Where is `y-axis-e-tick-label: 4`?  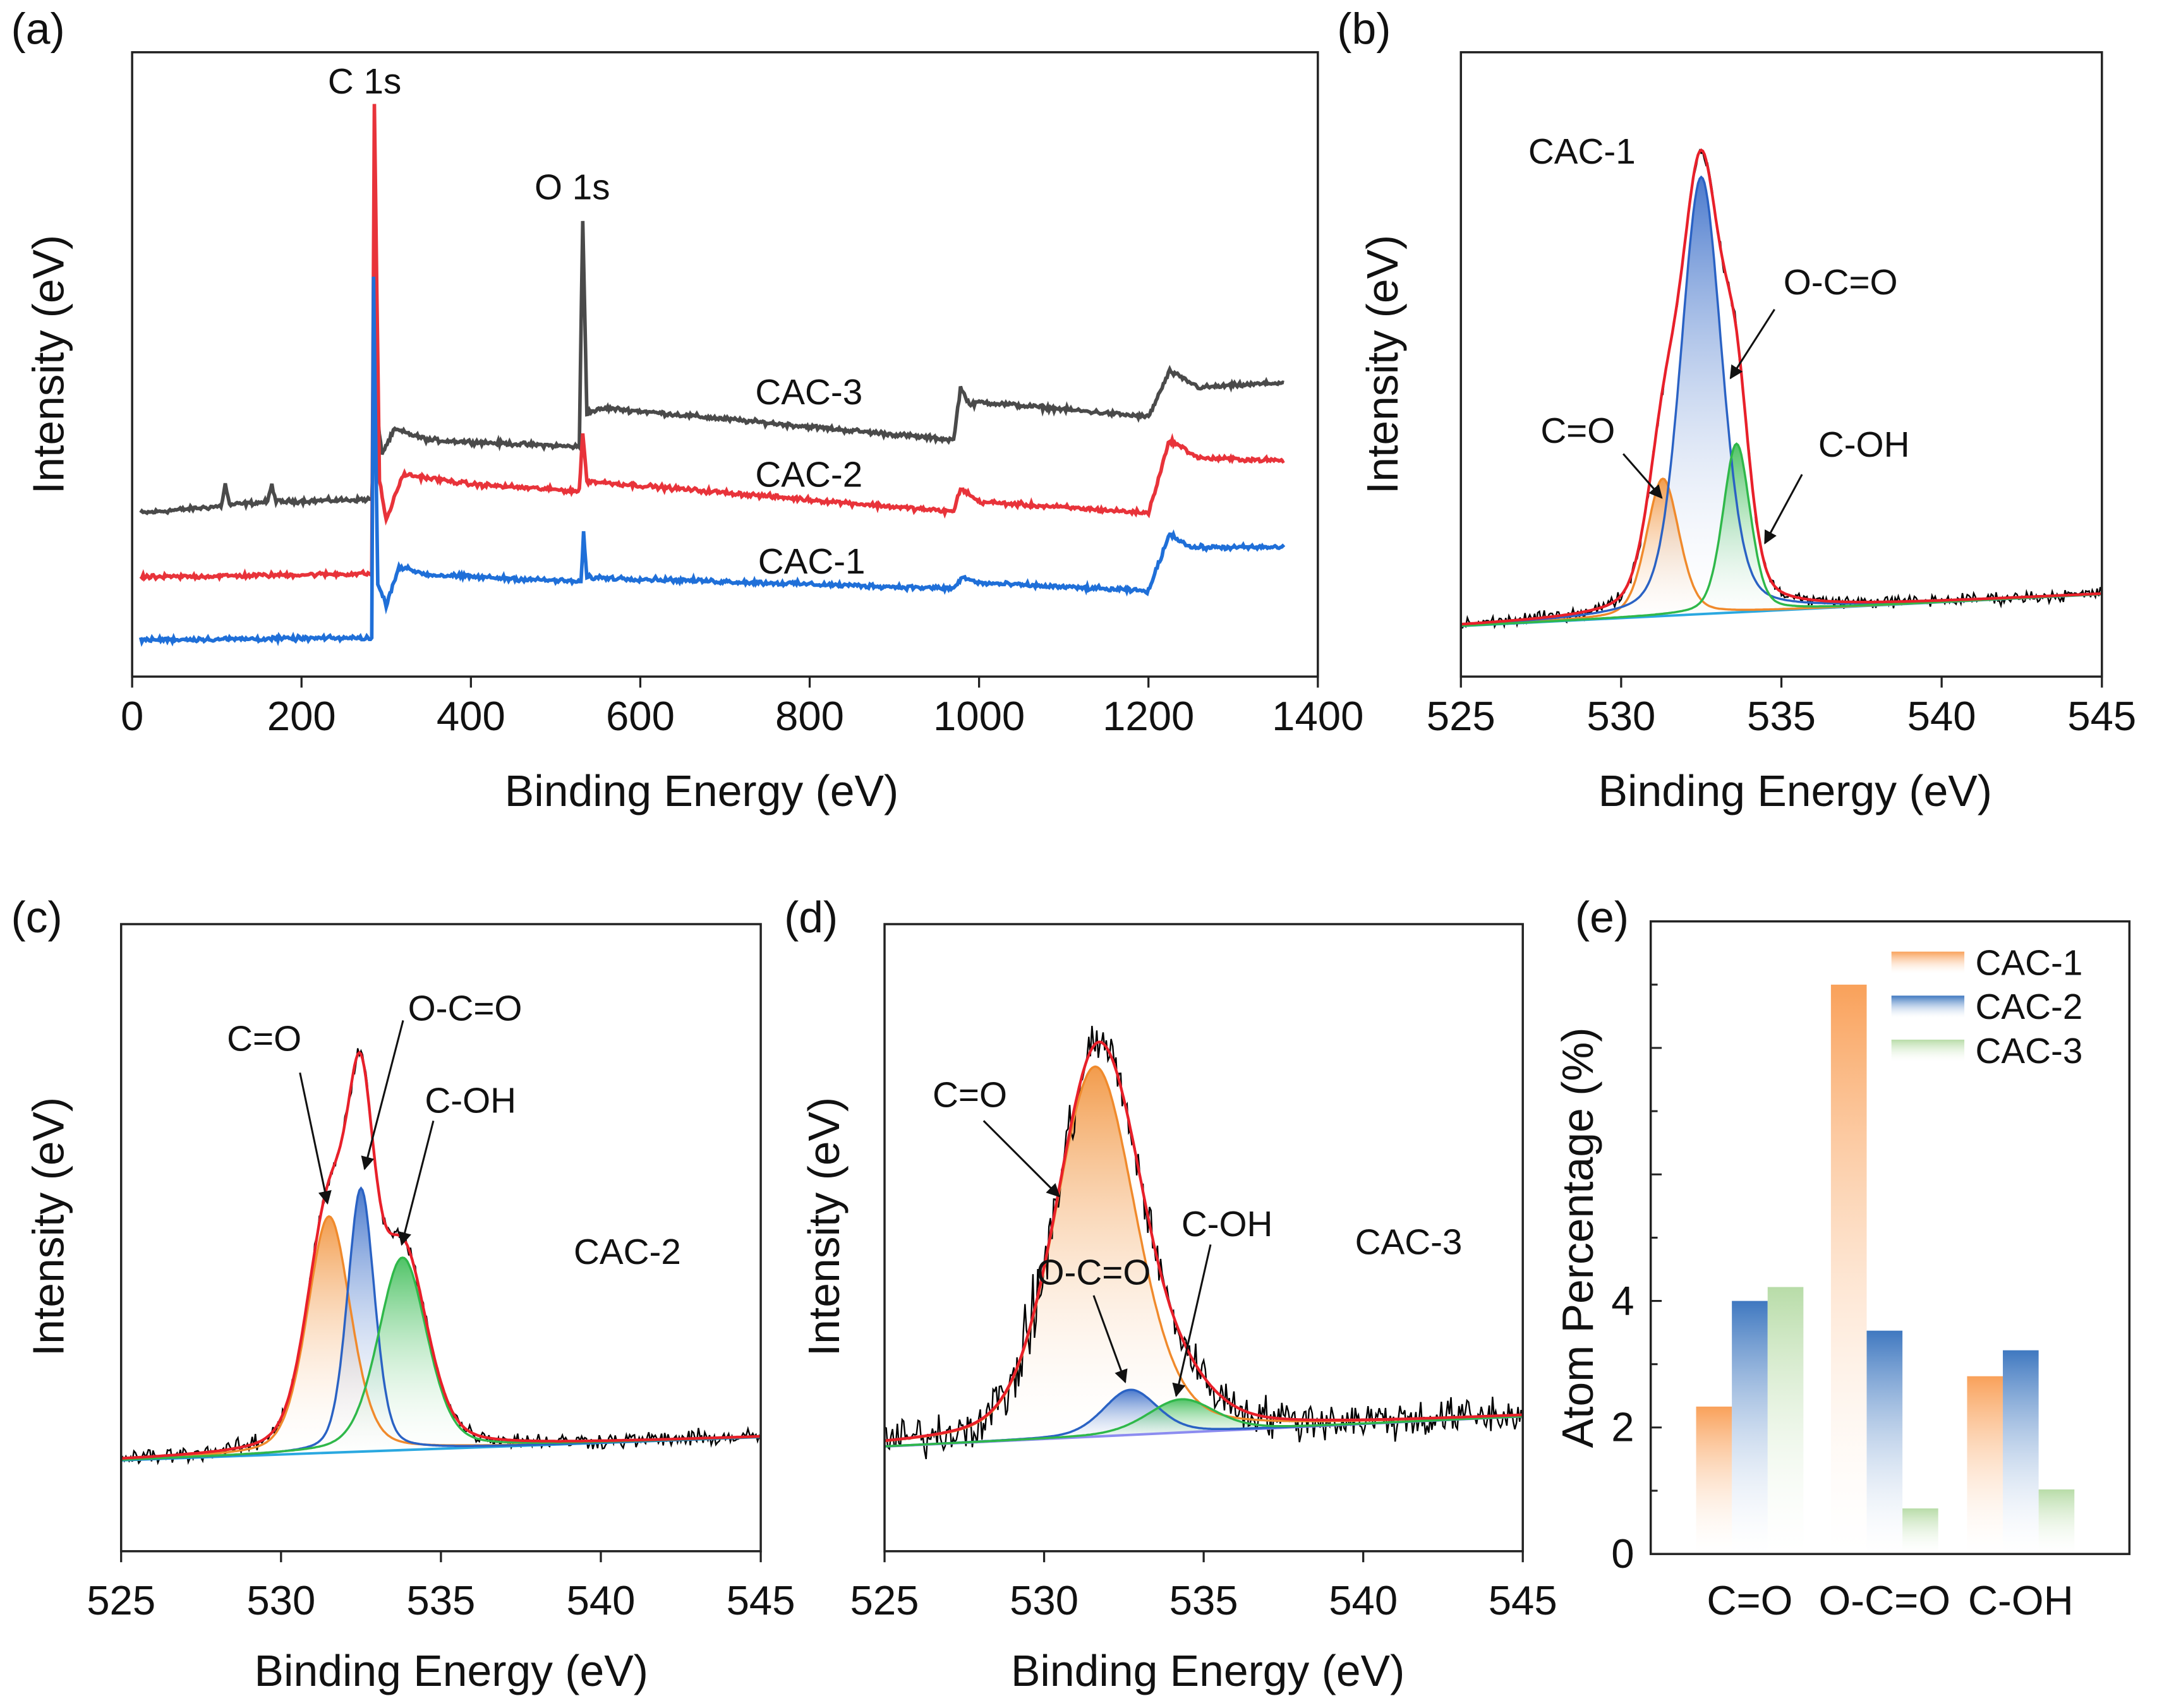
y-axis-e-tick-label: 4 is located at coordinates (1623, 1300).